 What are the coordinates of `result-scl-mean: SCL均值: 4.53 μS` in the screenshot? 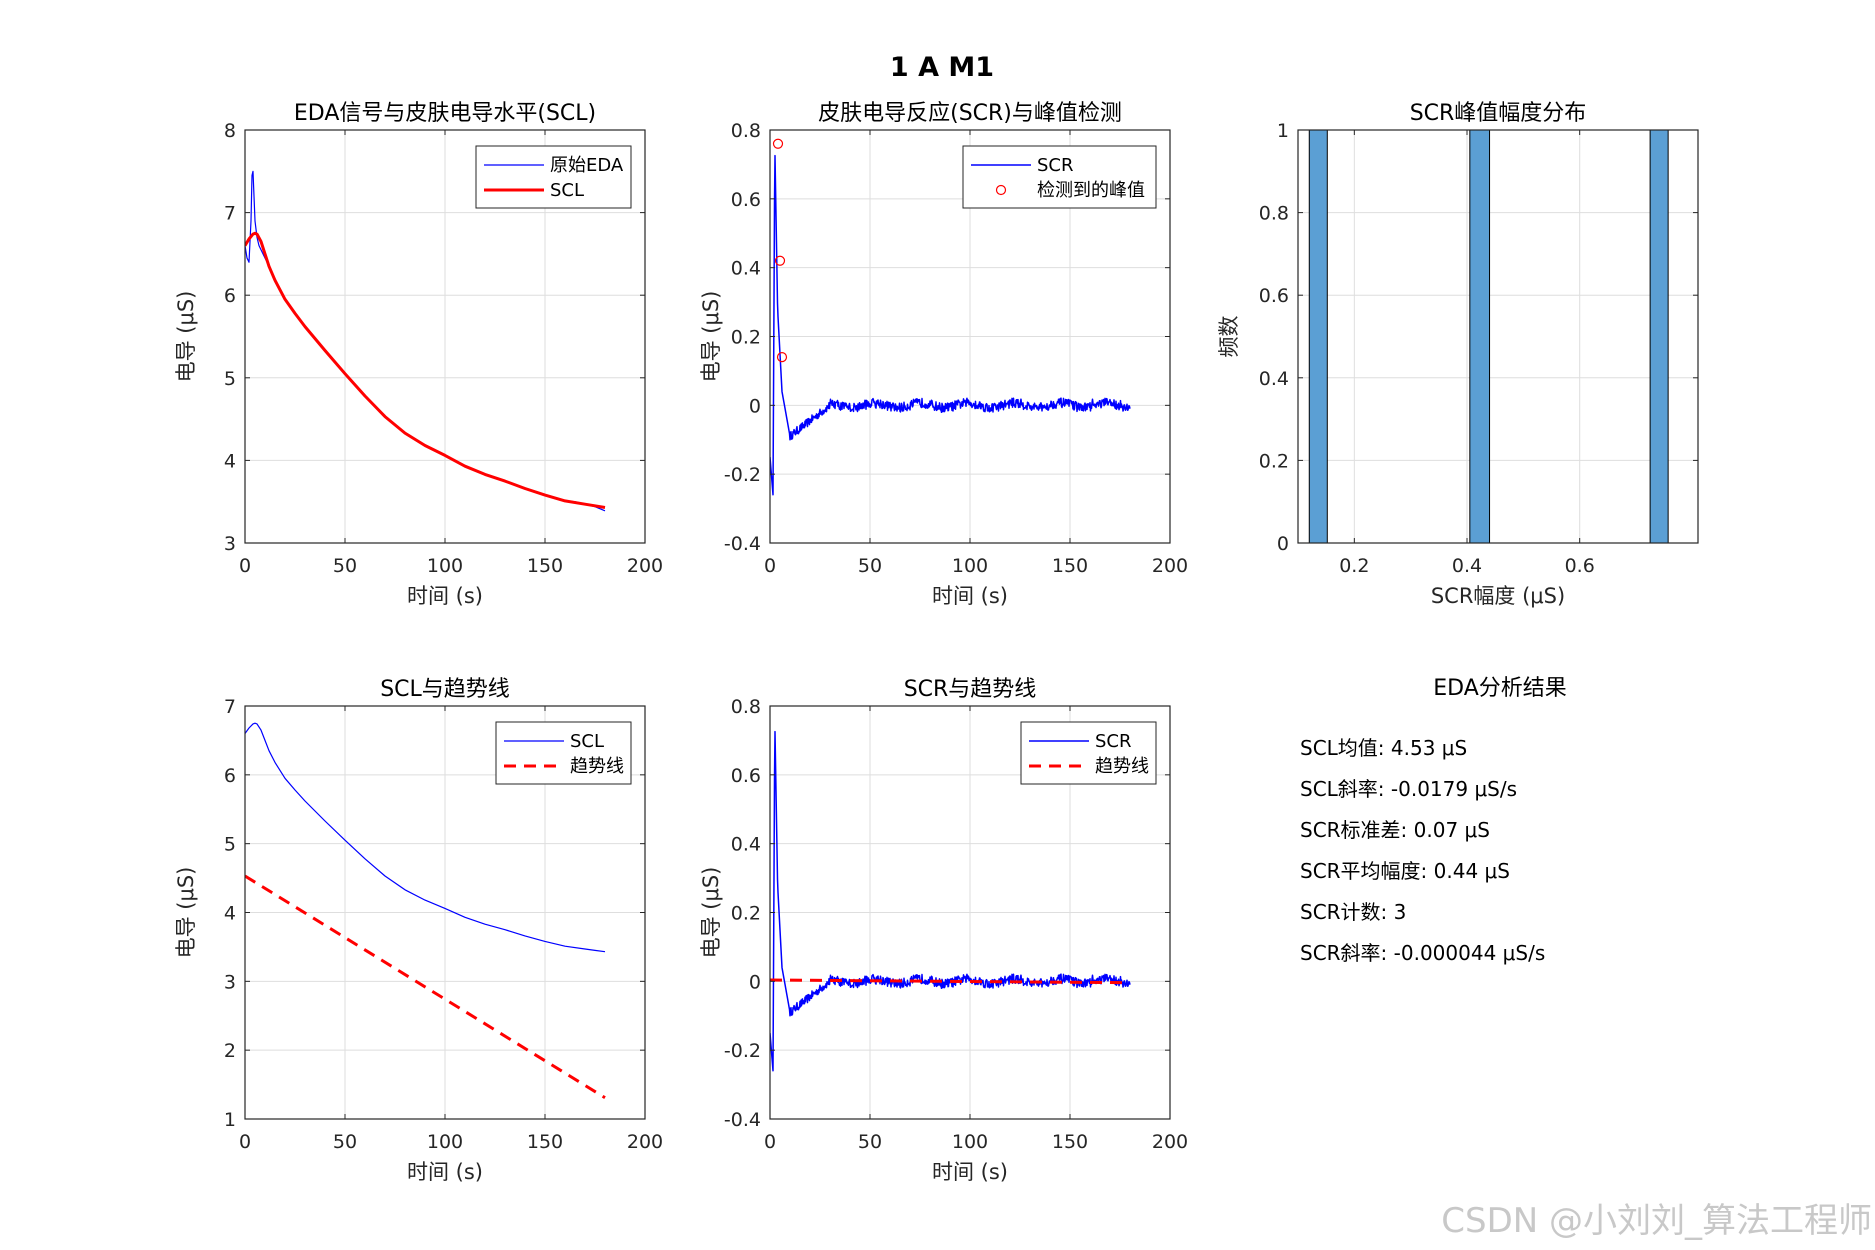 It's located at (1383, 748).